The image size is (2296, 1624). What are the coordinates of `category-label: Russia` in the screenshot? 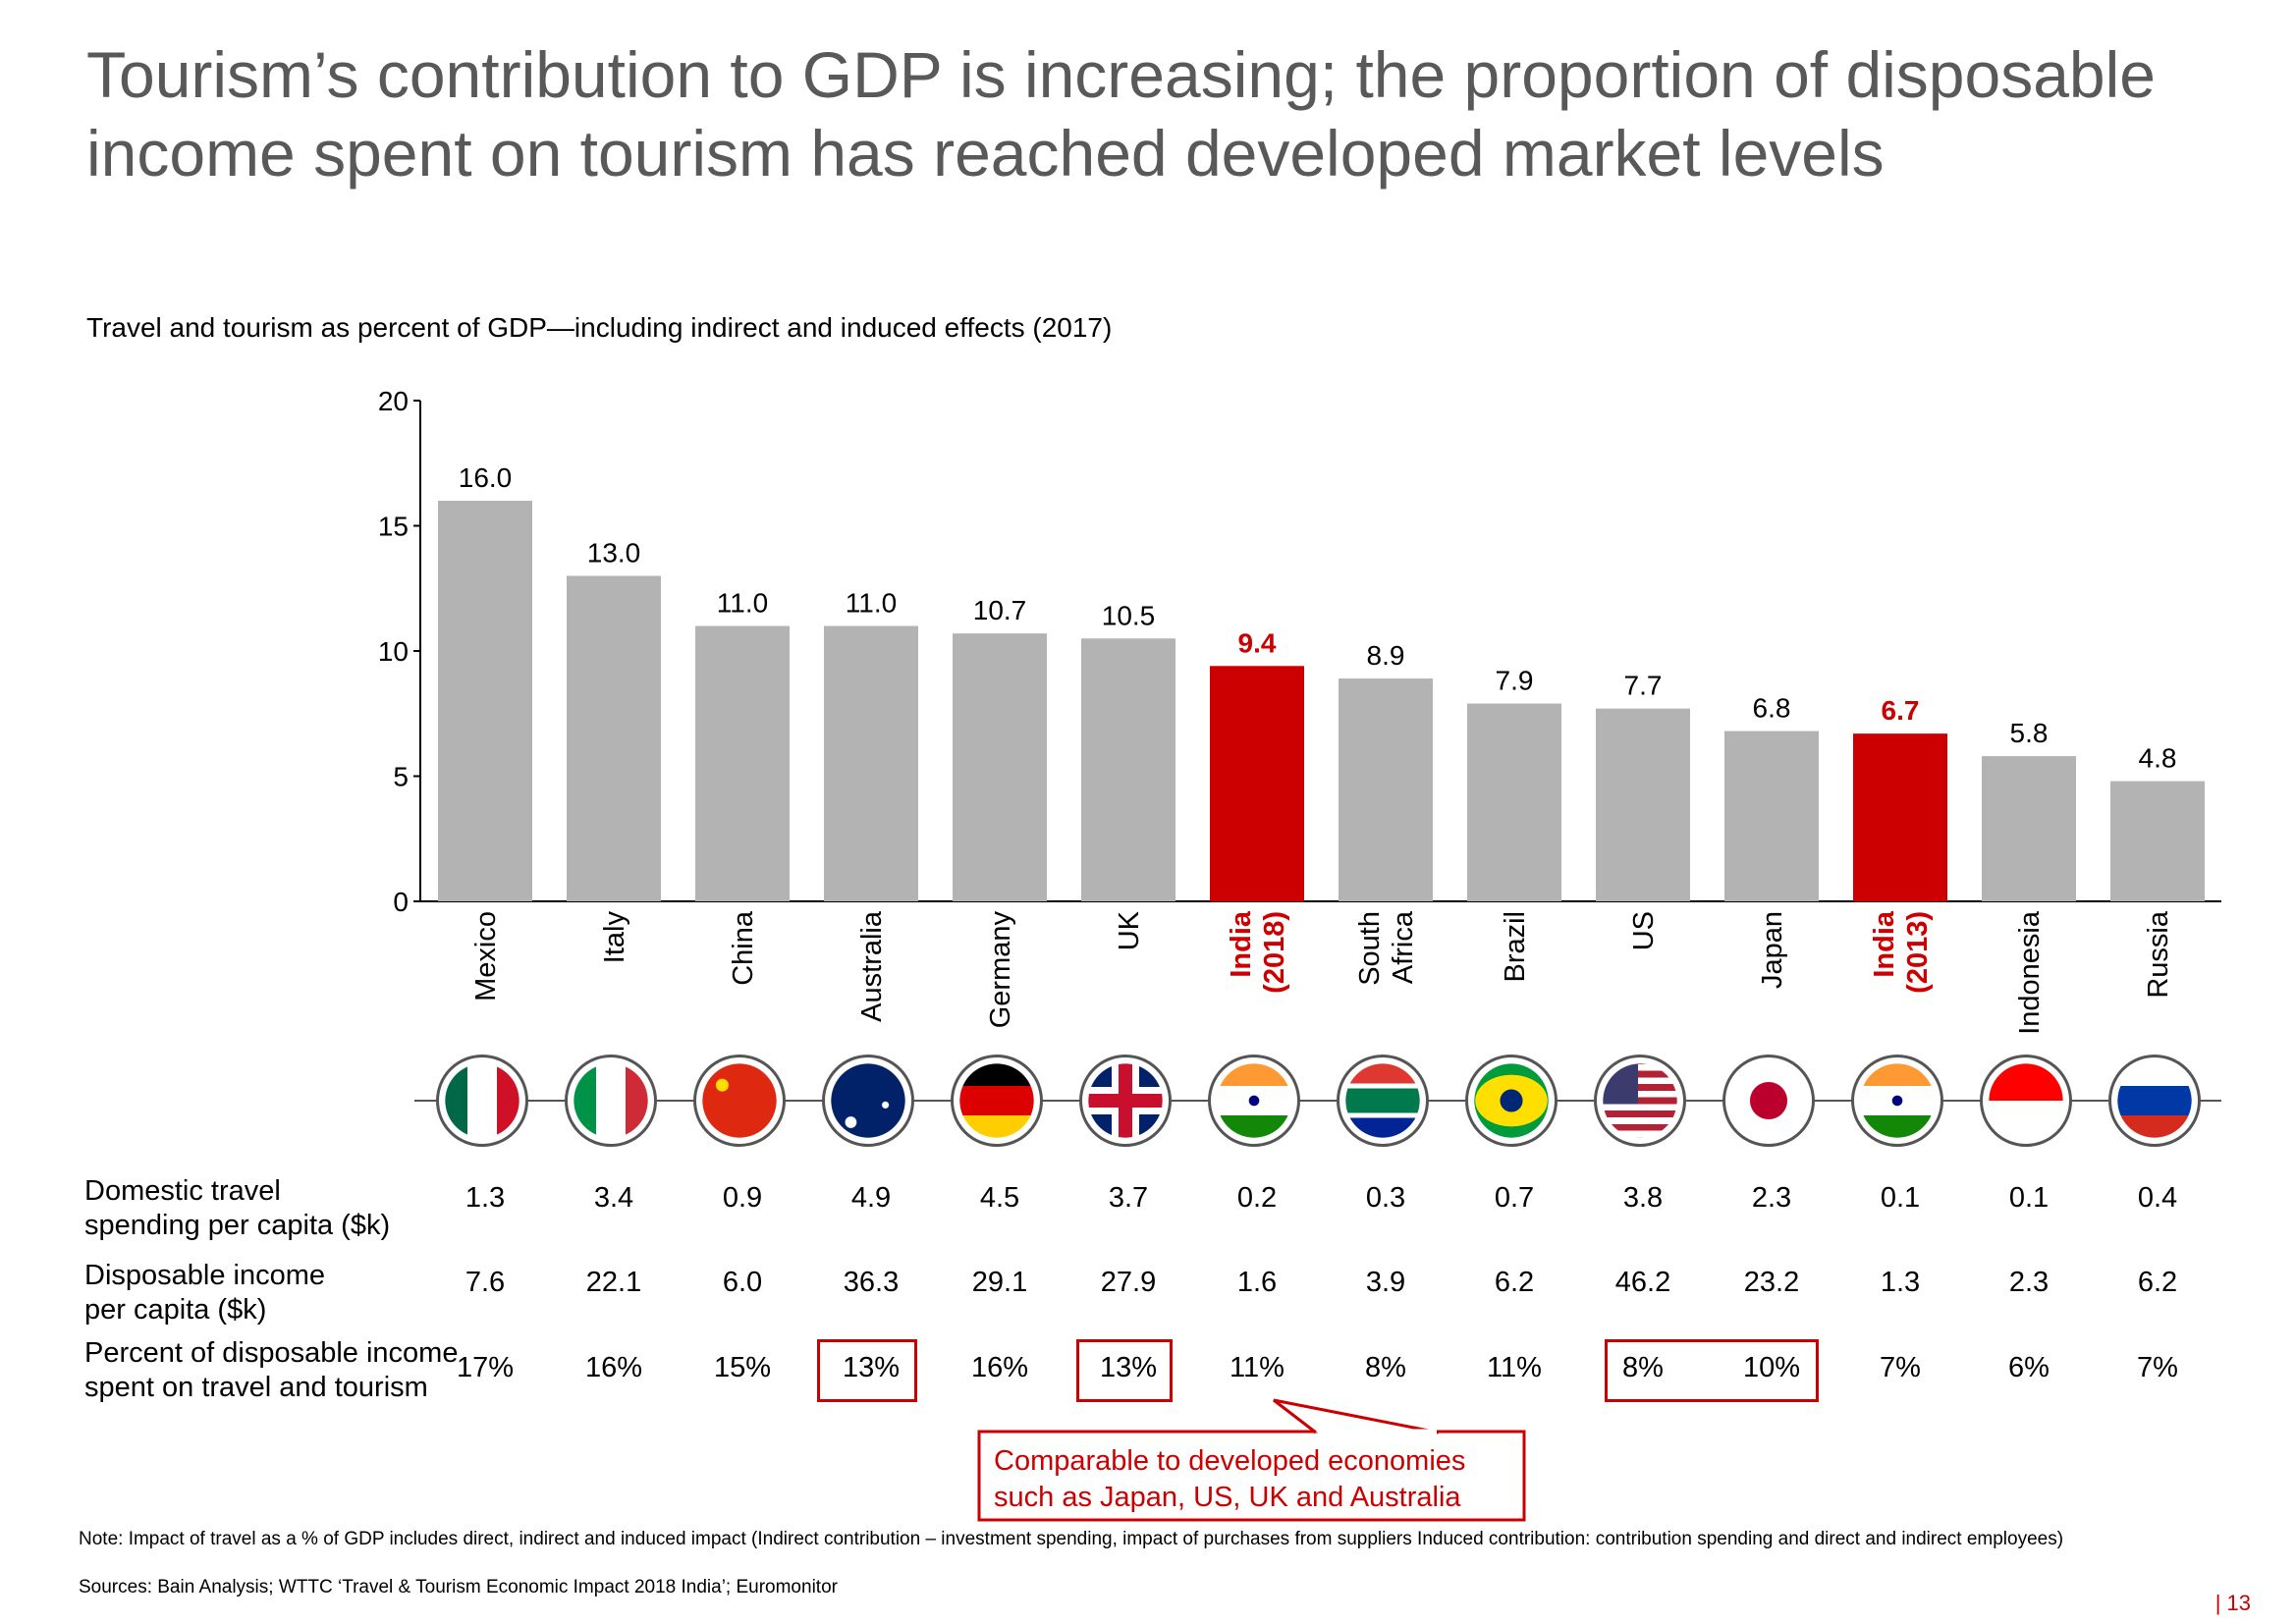 It's located at (2158, 954).